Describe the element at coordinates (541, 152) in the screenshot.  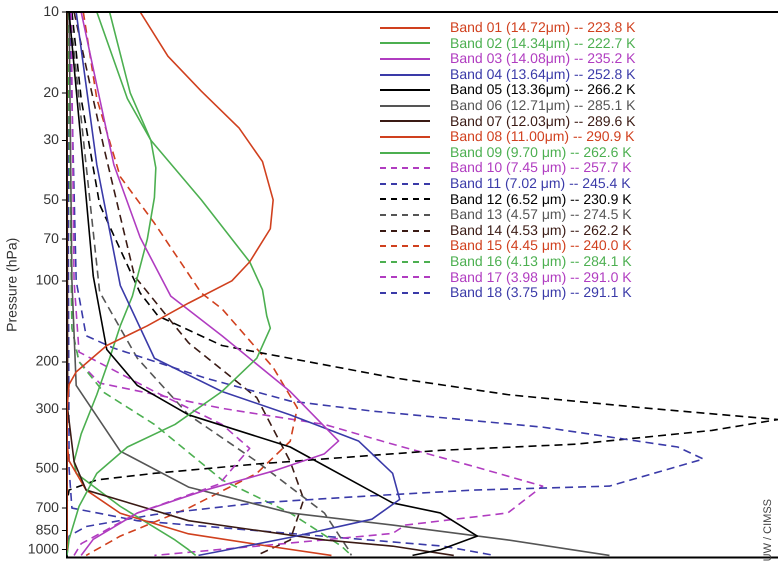
I see `legend-label: Band 09 (9.70 μm) -- 262.6 K` at that location.